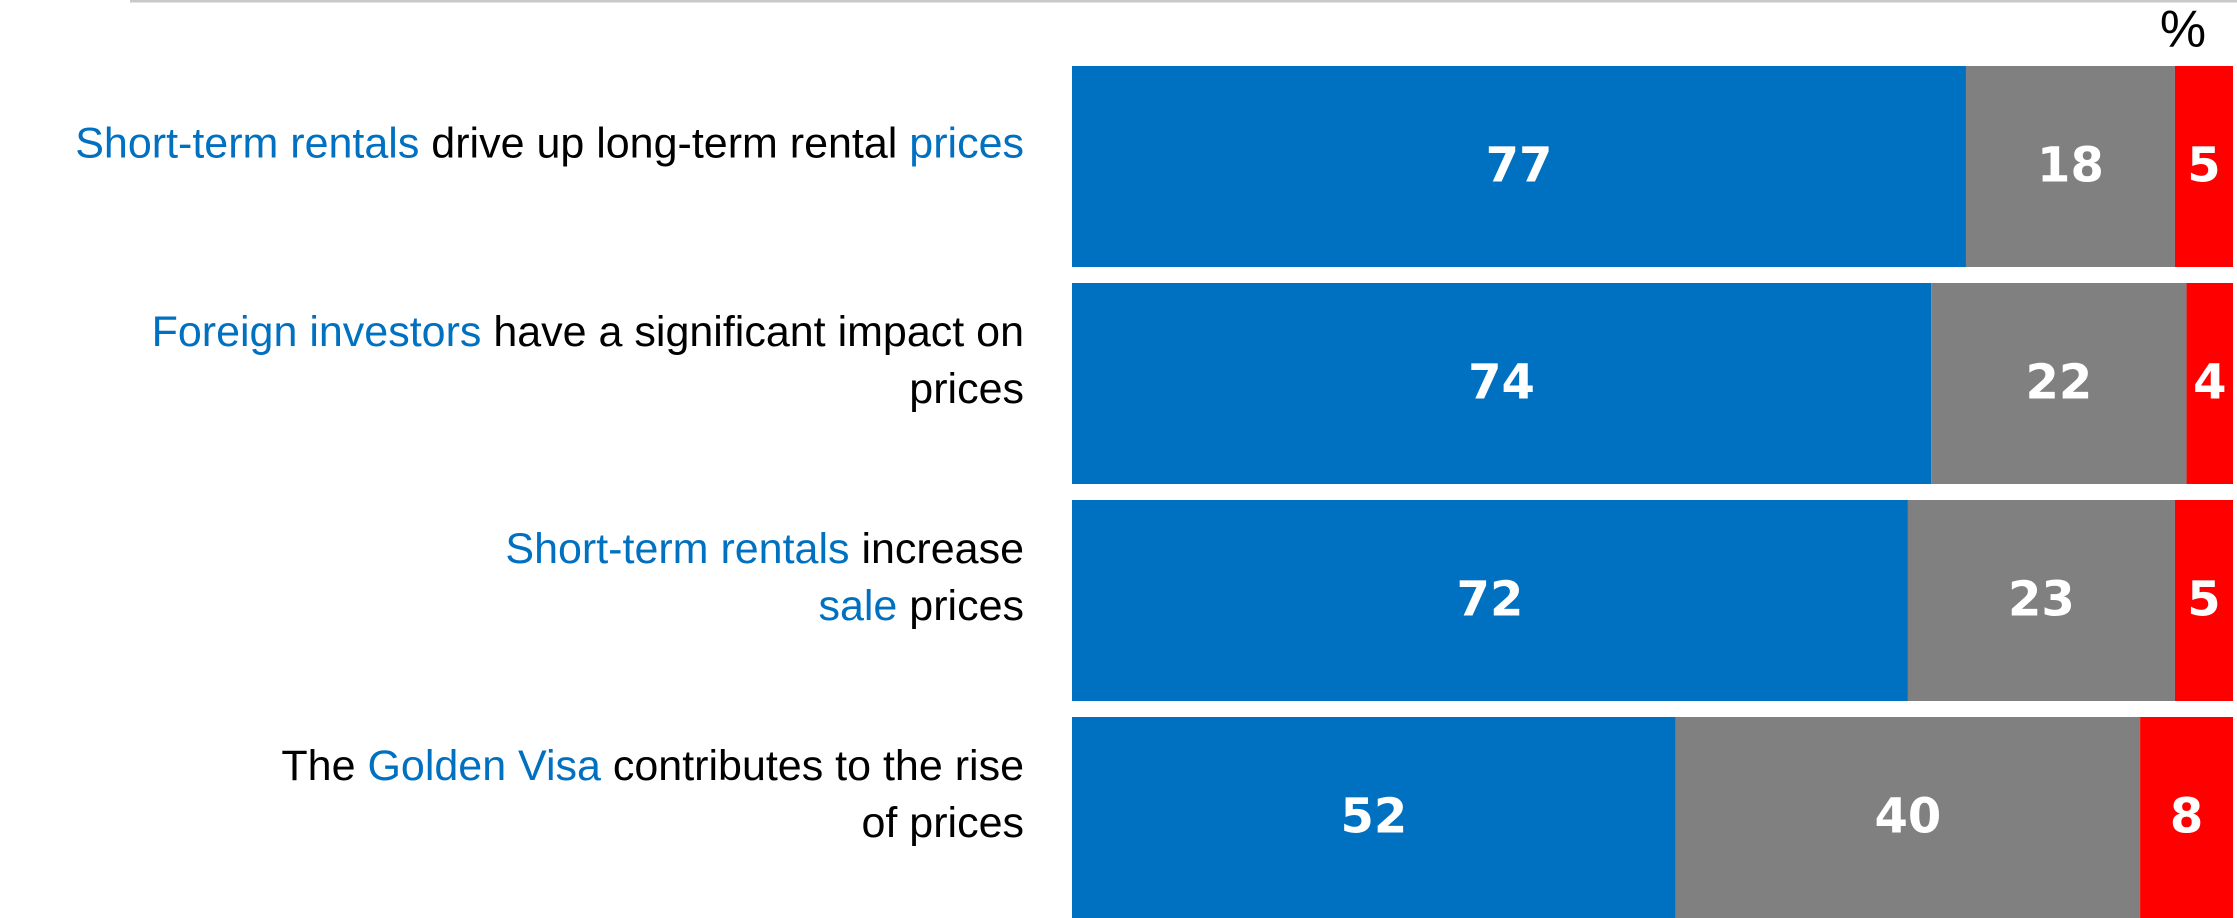  I want to click on label-part: sale, so click(857, 606).